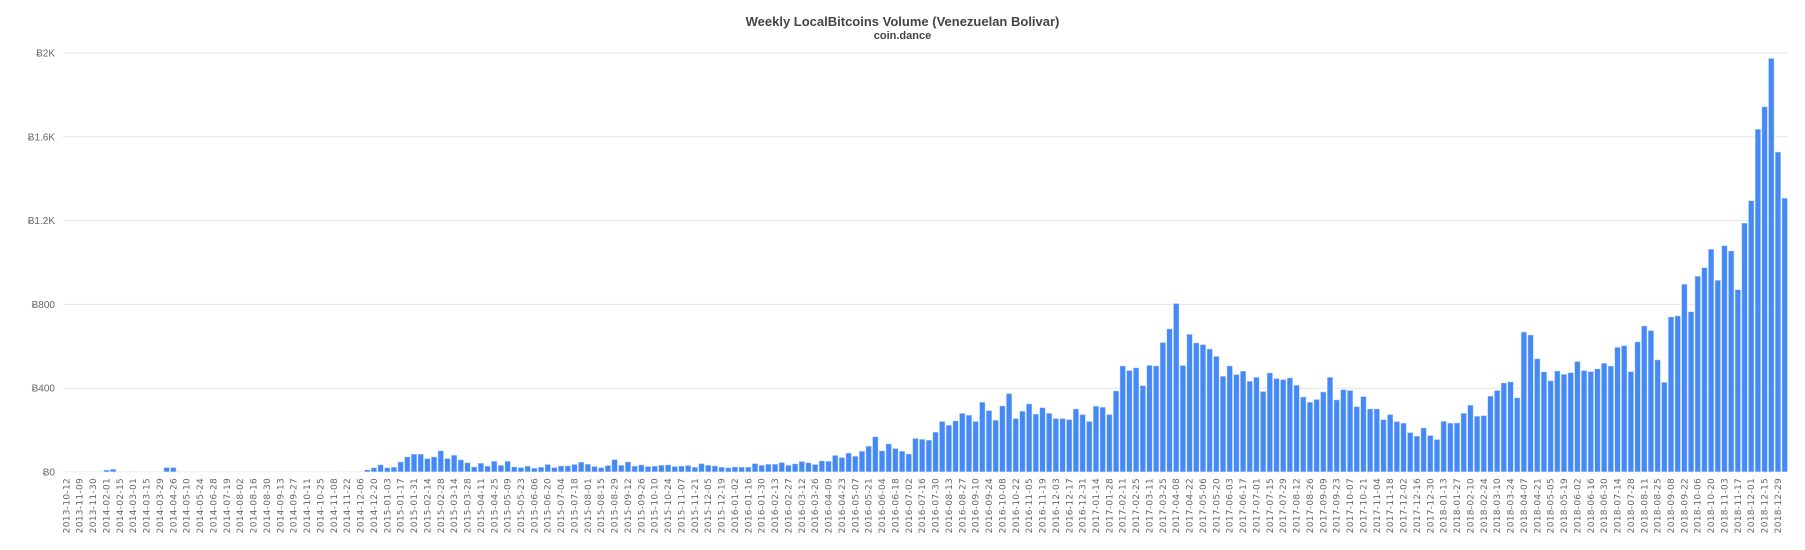  I want to click on bar: 2014-01-25: 3, so click(100, 471).